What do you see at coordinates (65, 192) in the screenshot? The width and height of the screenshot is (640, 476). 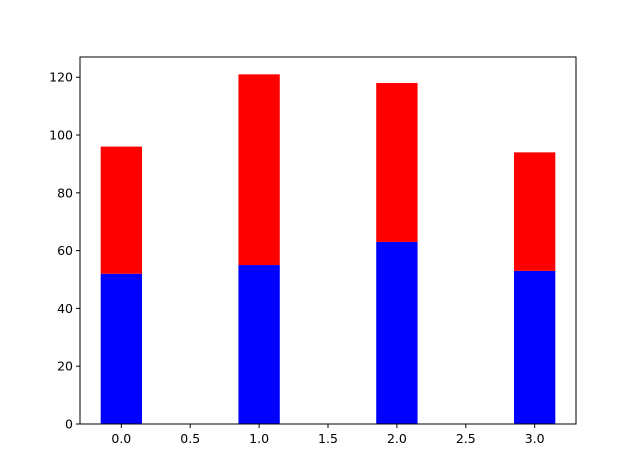 I see `y-tick-label: 80` at bounding box center [65, 192].